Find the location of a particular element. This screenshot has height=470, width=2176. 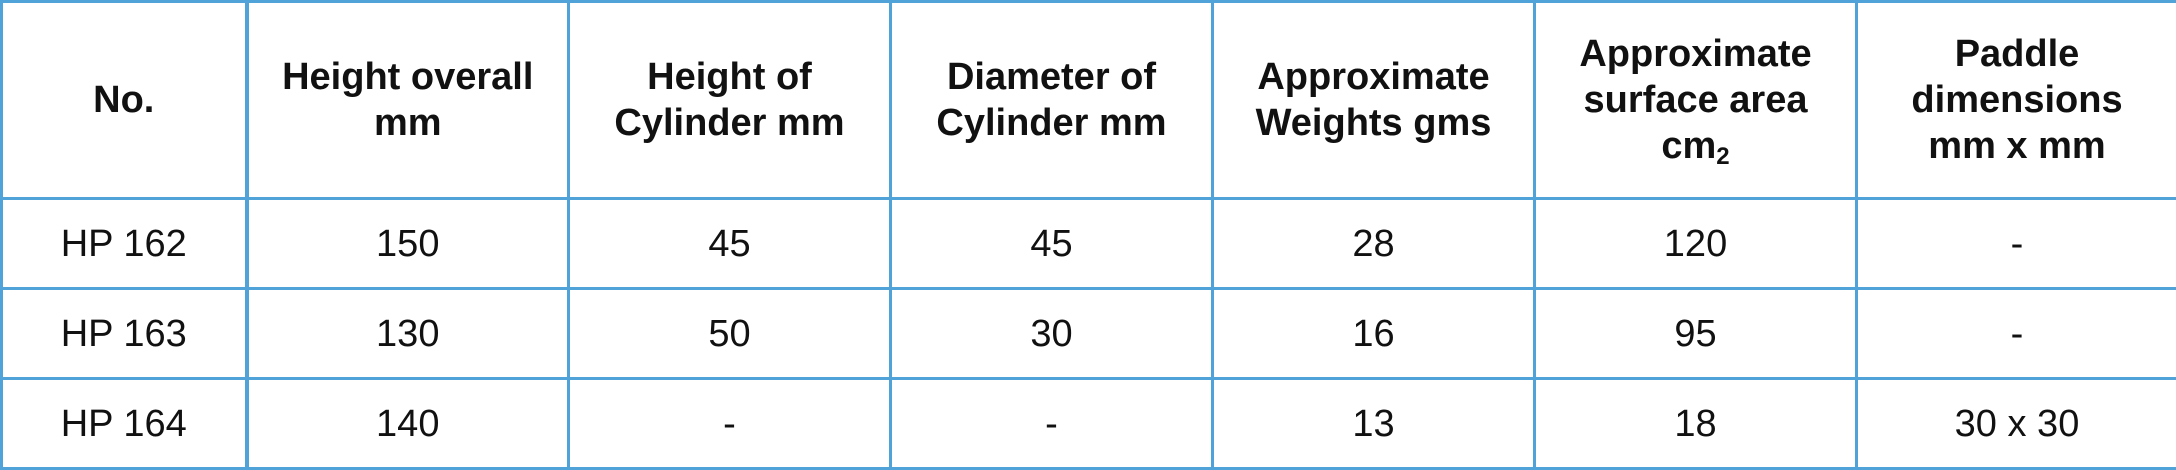

cell-no: HP 163 is located at coordinates (124, 334).